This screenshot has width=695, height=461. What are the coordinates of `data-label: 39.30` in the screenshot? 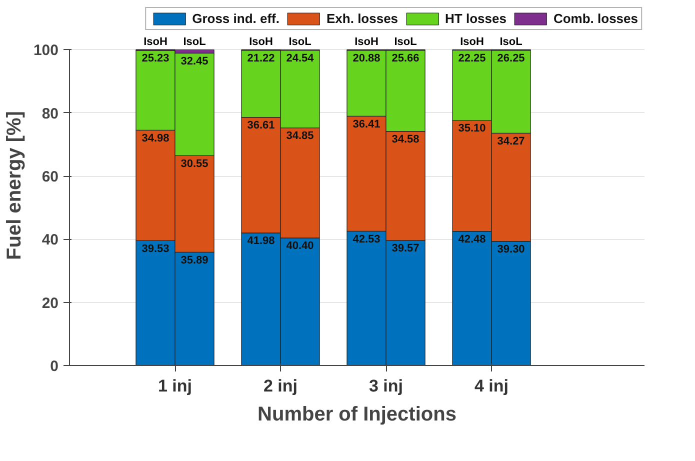 It's located at (511, 250).